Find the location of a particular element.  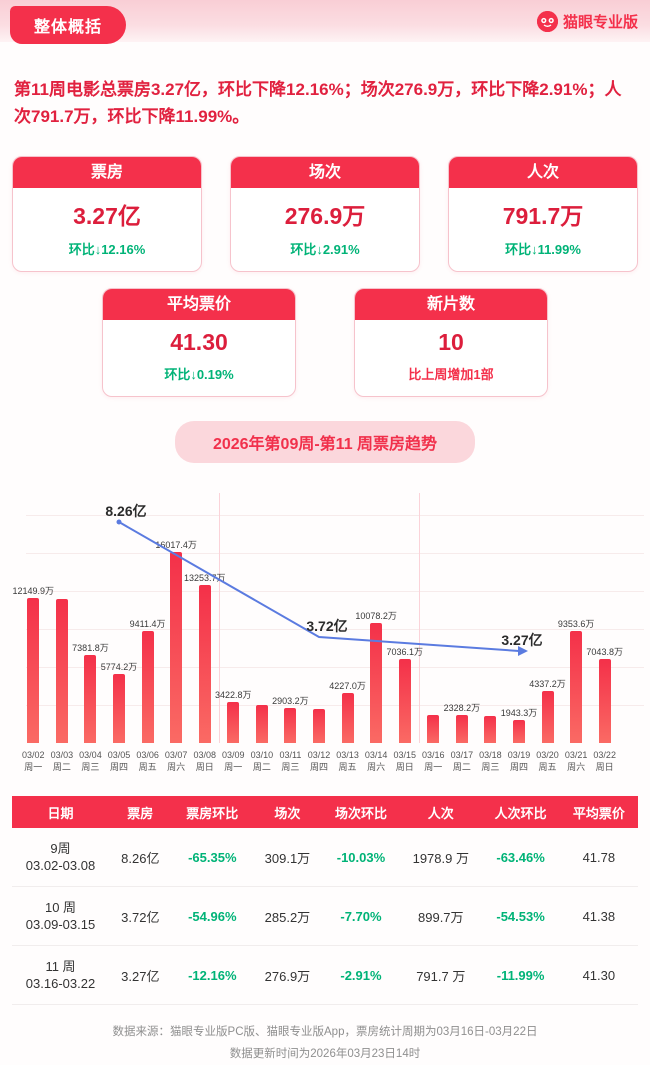

line-arrow-icon is located at coordinates (522, 651).